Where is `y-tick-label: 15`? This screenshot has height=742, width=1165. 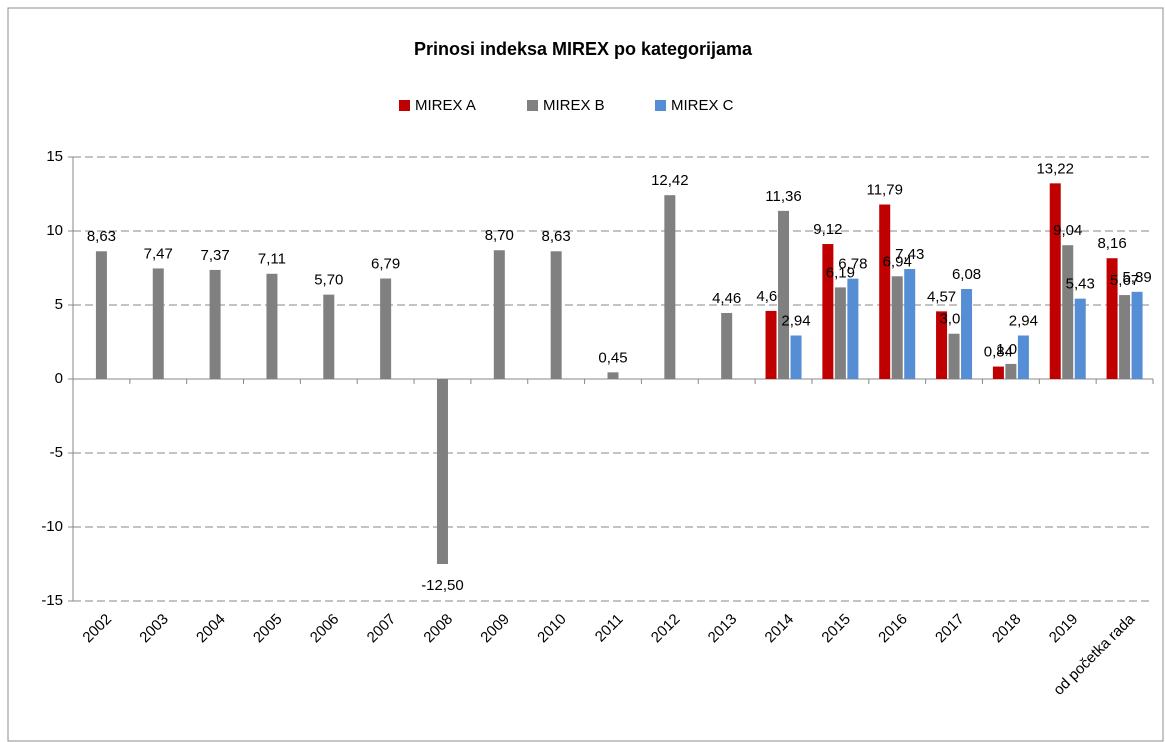
y-tick-label: 15 is located at coordinates (54, 156).